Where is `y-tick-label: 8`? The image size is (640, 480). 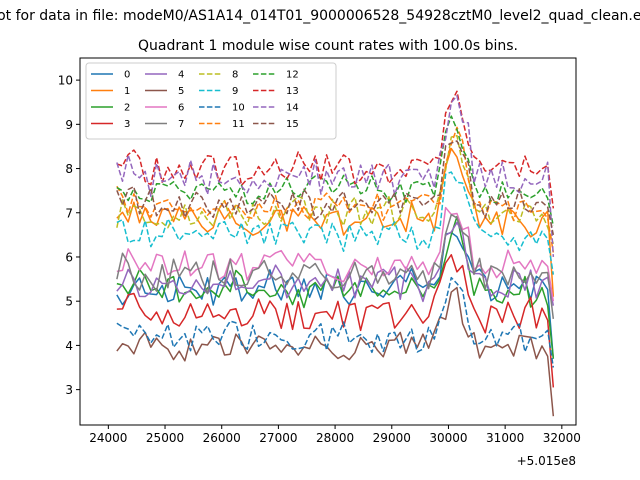 y-tick-label: 8 is located at coordinates (69, 169).